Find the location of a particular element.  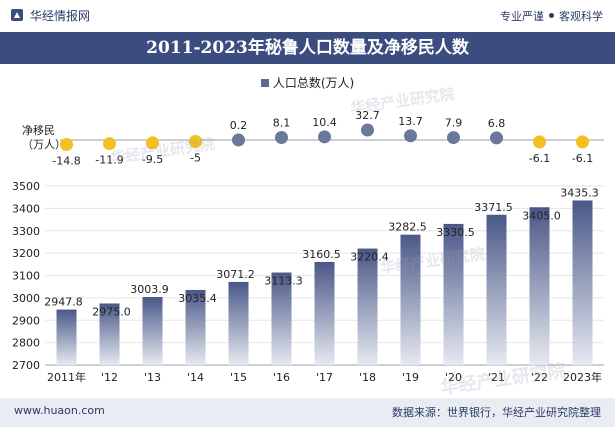

legend-label: 人口总数(万人) is located at coordinates (313, 83).